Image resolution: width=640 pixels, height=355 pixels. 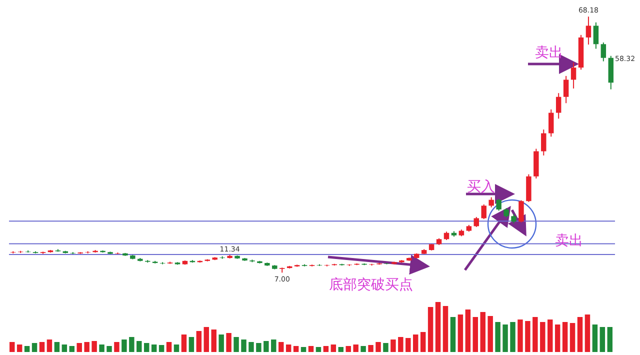 What do you see at coordinates (371, 285) in the screenshot?
I see `text: 底部突破买点` at bounding box center [371, 285].